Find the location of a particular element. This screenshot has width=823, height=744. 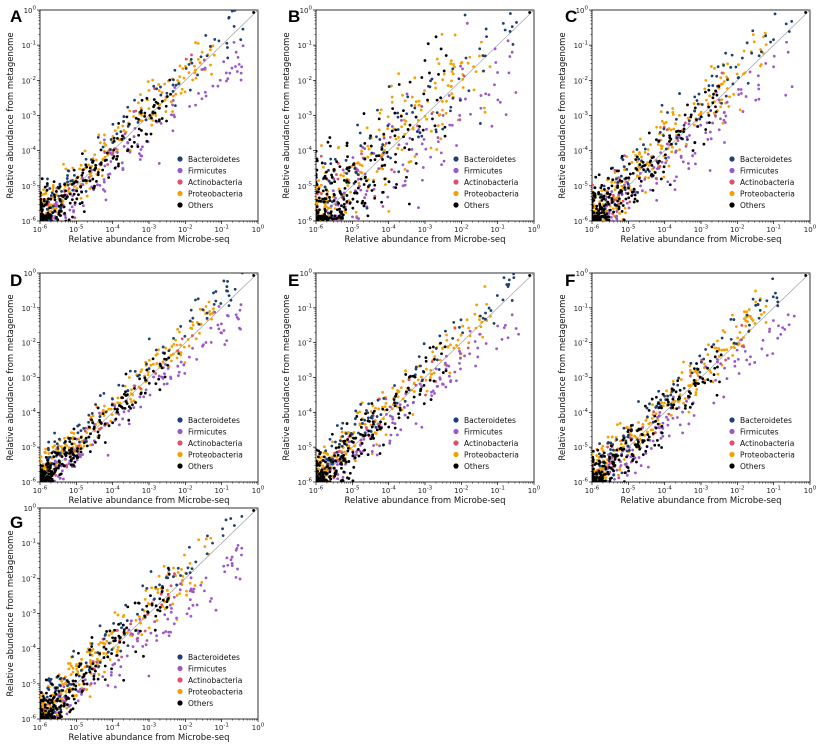

legend-marker is located at coordinates (456, 454).